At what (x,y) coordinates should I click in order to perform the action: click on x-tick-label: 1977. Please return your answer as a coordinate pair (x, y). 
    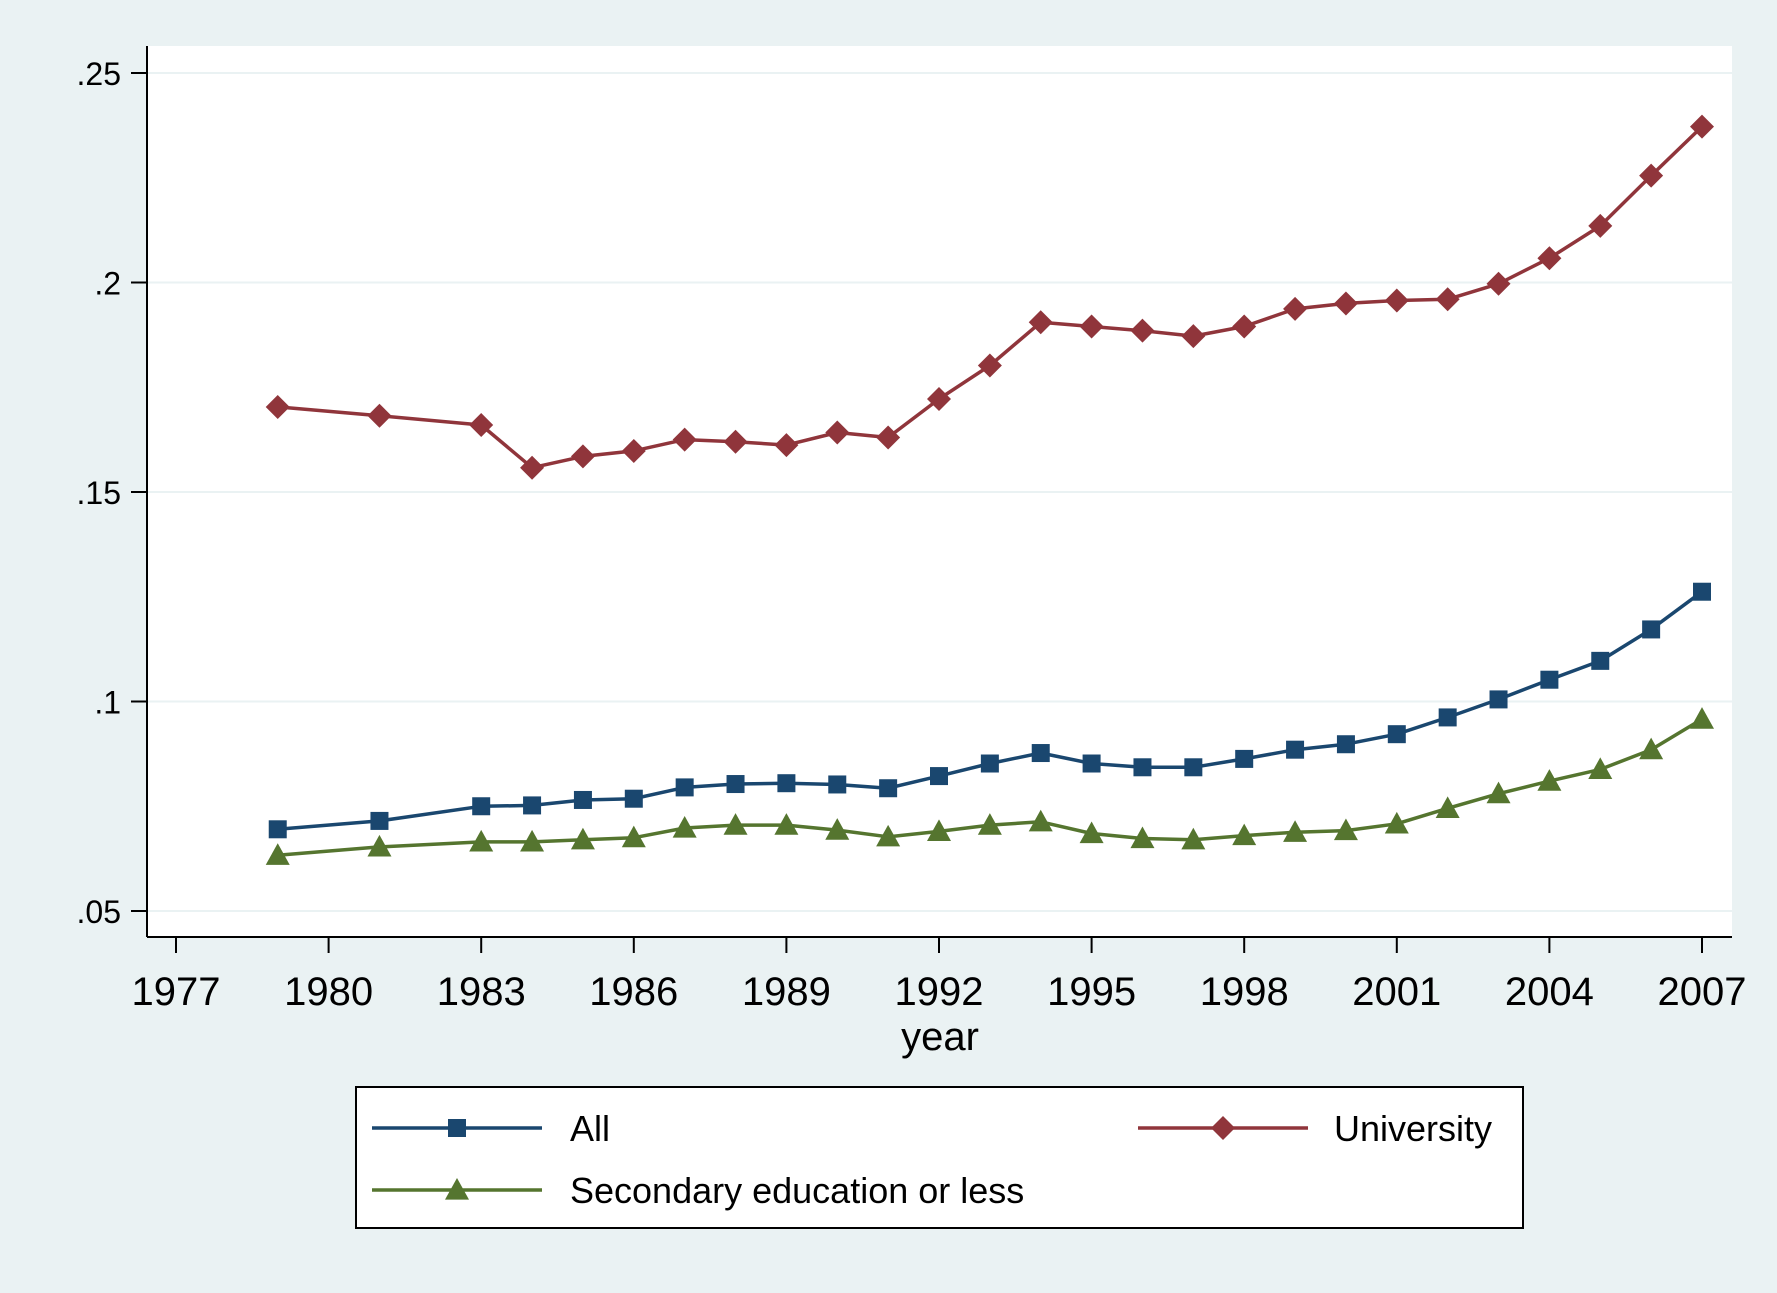
    Looking at the image, I should click on (176, 992).